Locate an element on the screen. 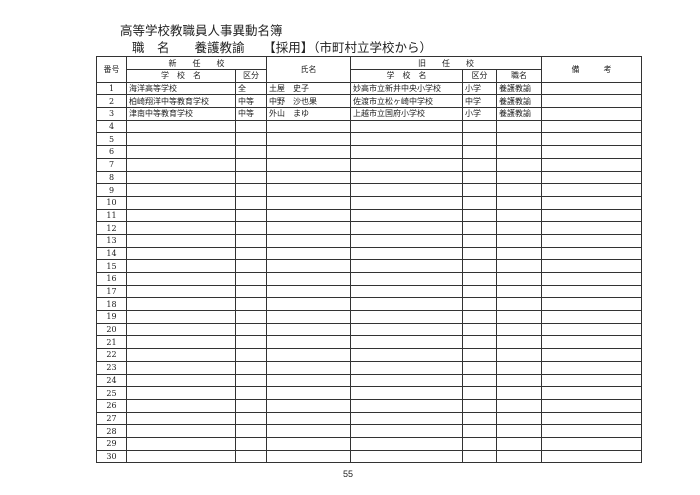 The width and height of the screenshot is (700, 495). cell-no: 30 is located at coordinates (111, 456).